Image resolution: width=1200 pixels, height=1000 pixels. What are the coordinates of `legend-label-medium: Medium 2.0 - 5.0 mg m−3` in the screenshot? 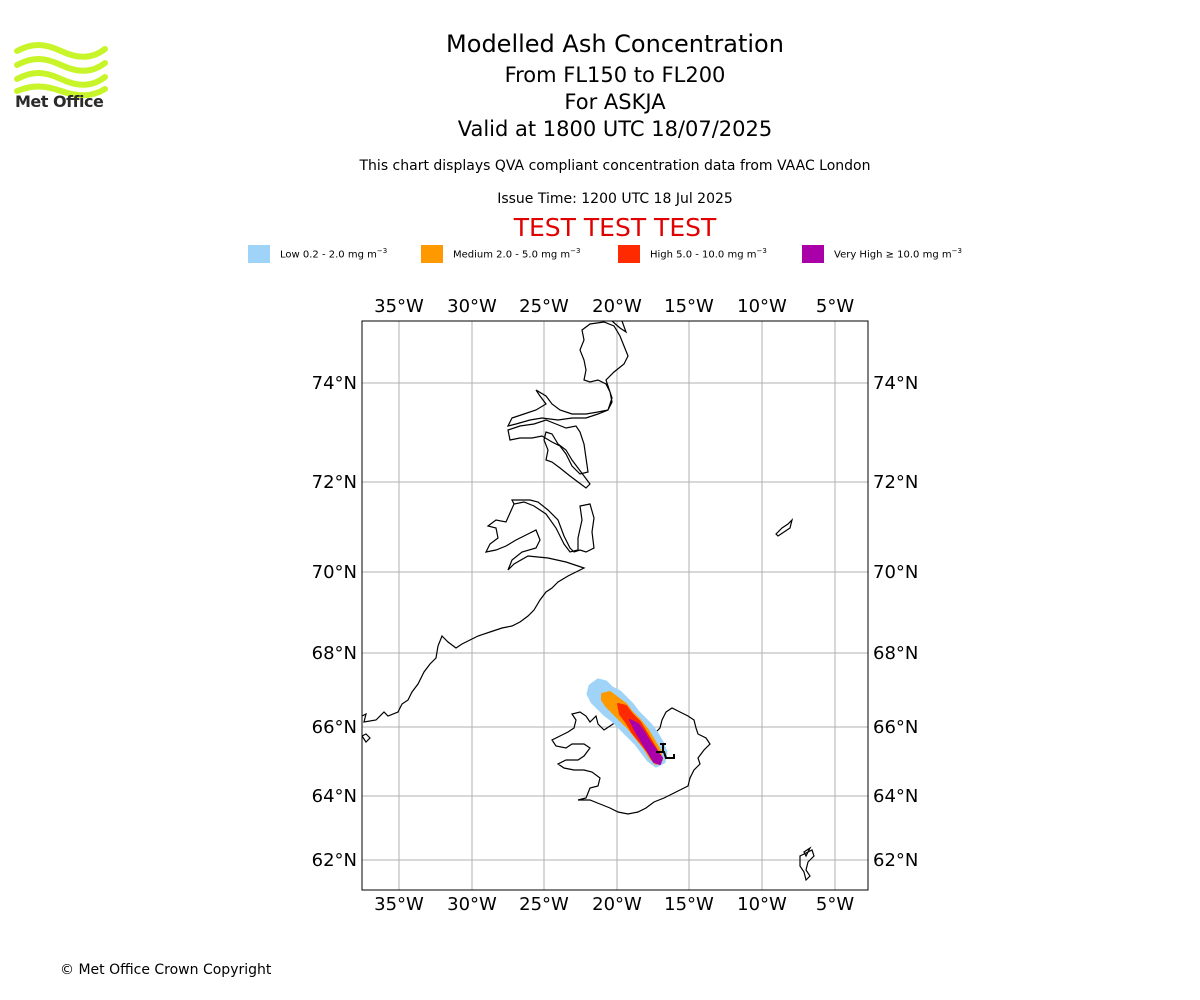 It's located at (517, 254).